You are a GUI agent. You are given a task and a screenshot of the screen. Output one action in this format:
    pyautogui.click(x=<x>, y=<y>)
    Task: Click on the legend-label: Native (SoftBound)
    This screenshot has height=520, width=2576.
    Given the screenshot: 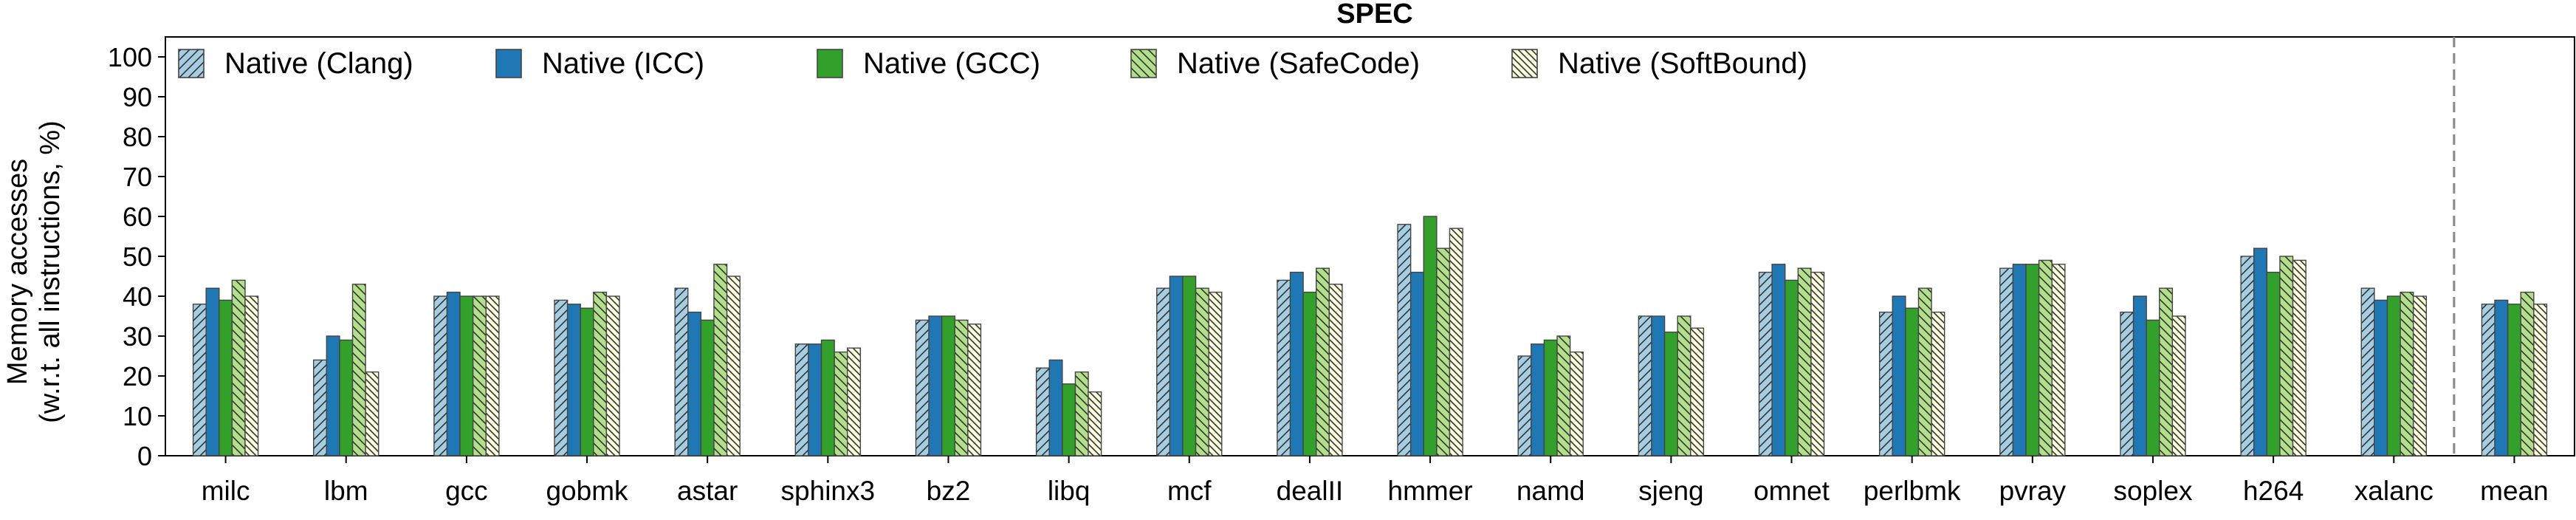 What is the action you would take?
    pyautogui.click(x=1682, y=64)
    